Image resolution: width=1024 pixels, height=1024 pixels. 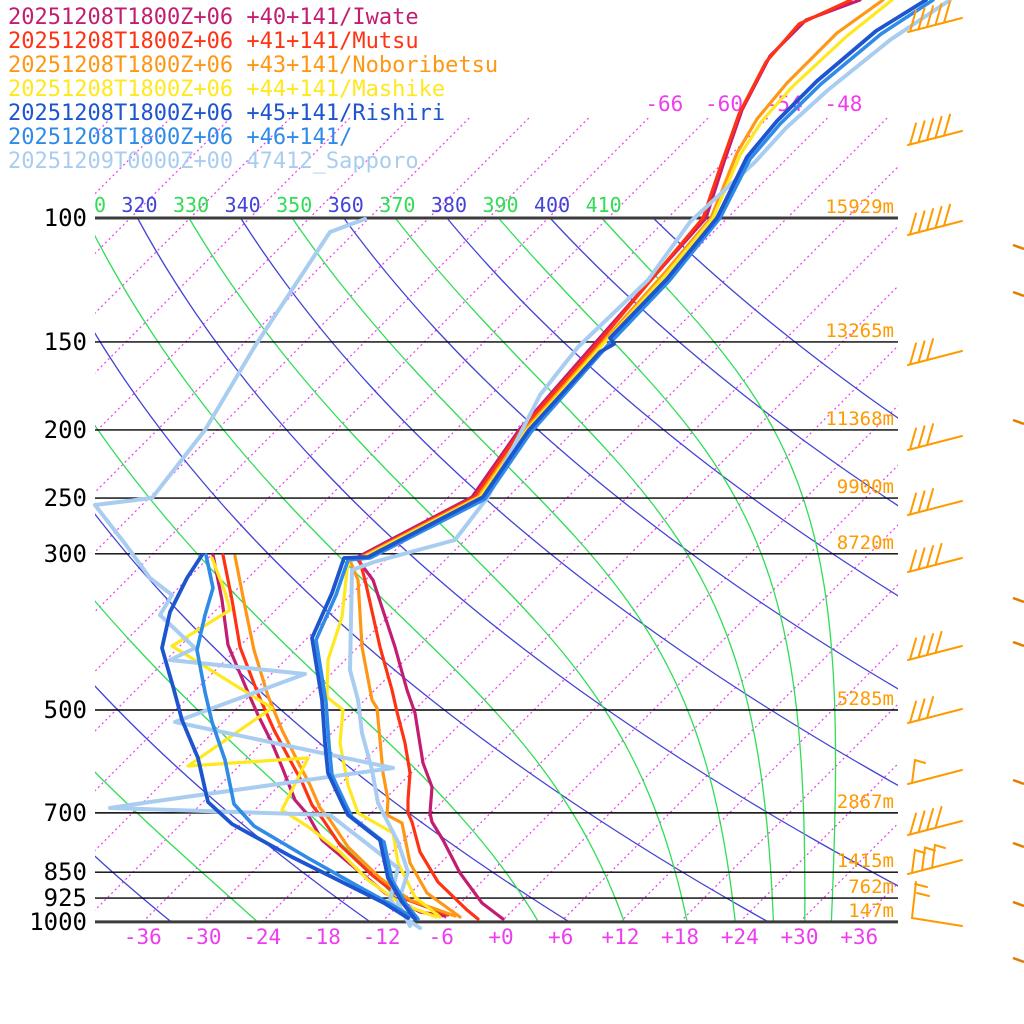 What do you see at coordinates (800, 937) in the screenshot?
I see `temp-tick-label: +30` at bounding box center [800, 937].